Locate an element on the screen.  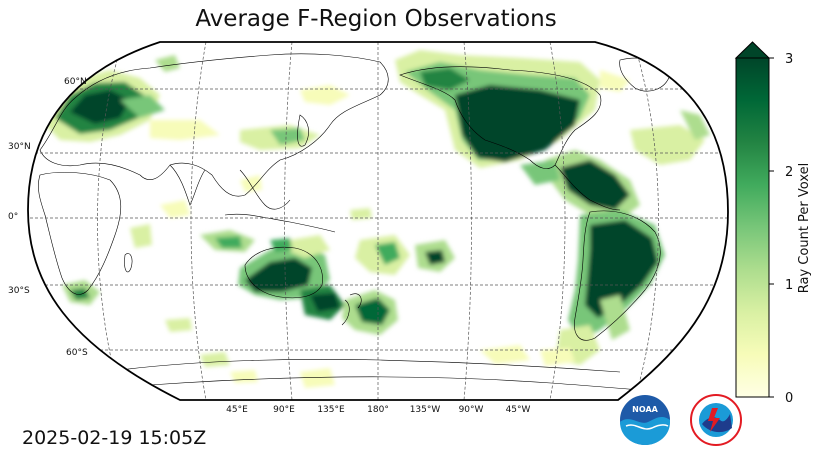
lon-label-45e: 45°E is located at coordinates (237, 410).